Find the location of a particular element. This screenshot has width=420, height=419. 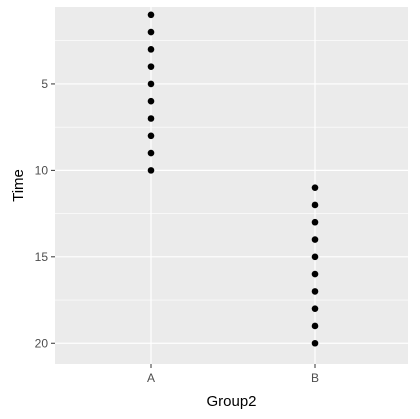

y-axis-title: Time is located at coordinates (18, 185).